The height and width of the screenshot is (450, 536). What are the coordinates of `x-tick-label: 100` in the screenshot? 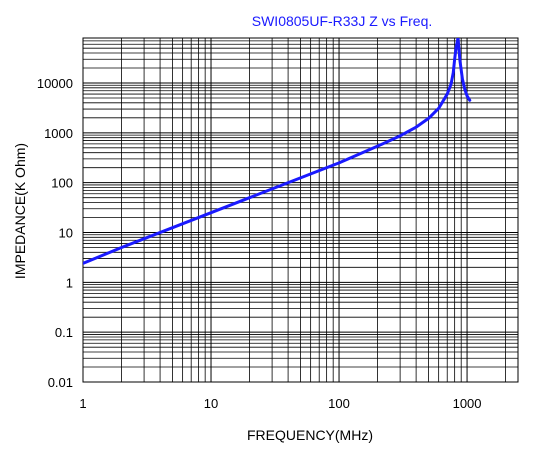 It's located at (339, 403).